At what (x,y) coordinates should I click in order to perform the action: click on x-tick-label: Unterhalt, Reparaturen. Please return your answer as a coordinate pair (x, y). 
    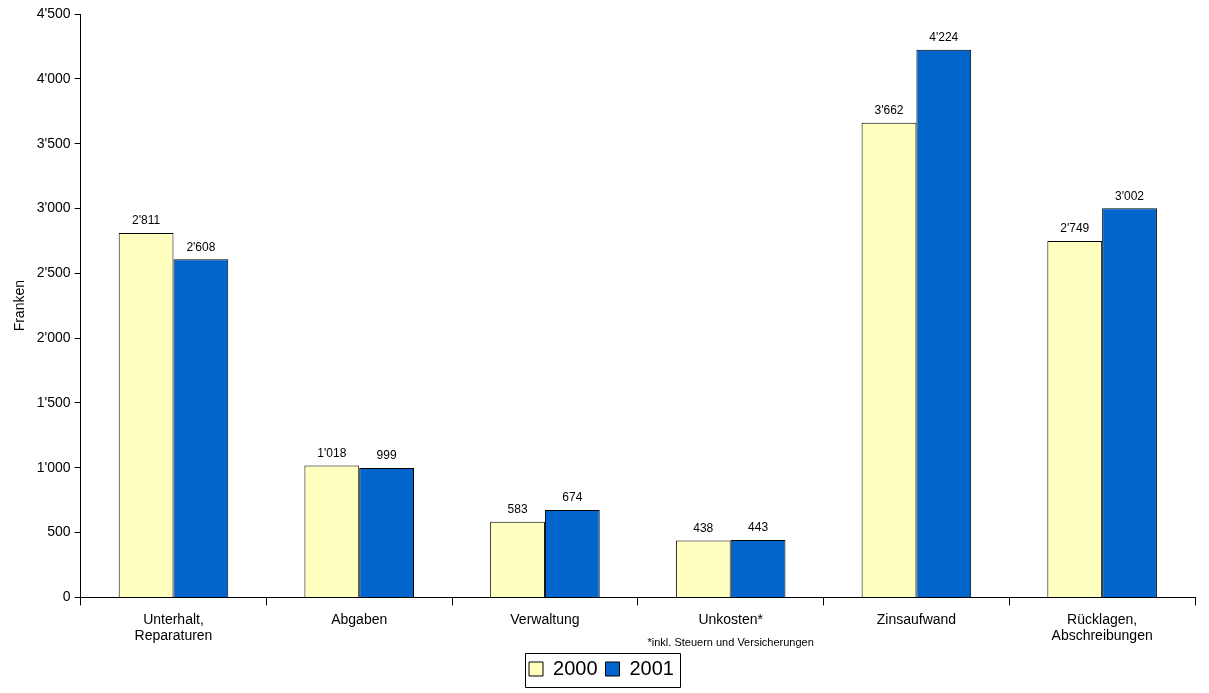
    Looking at the image, I should click on (173, 627).